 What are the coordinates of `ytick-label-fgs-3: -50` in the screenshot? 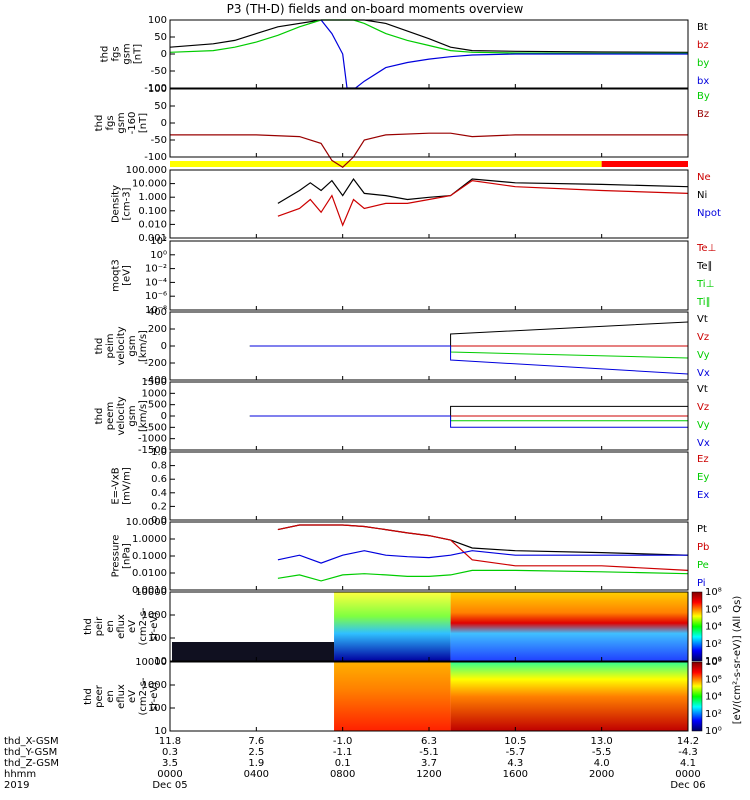 It's located at (159, 71).